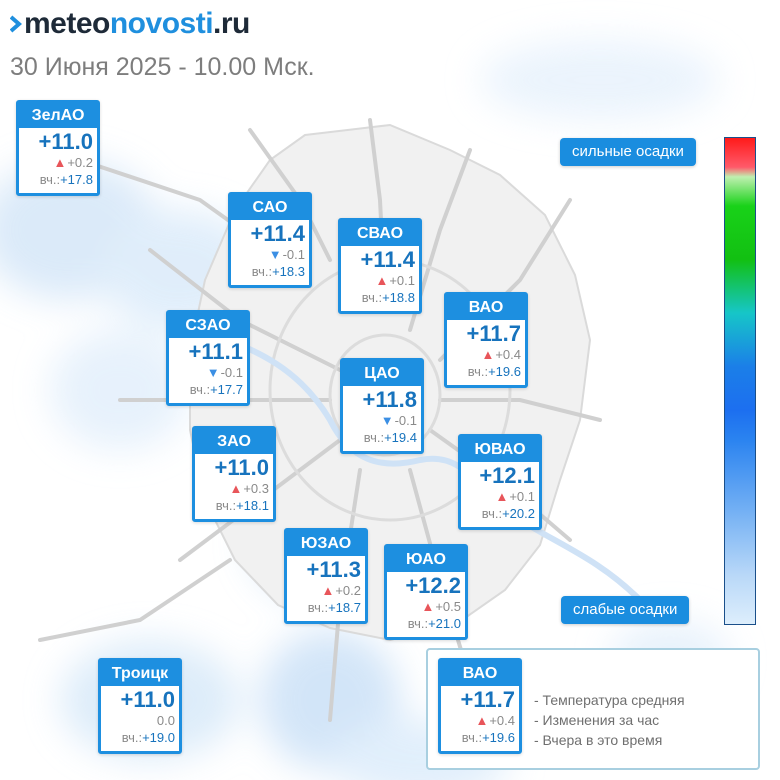 The image size is (780, 780). What do you see at coordinates (433, 585) in the screenshot?
I see `district-temp: +12.2` at bounding box center [433, 585].